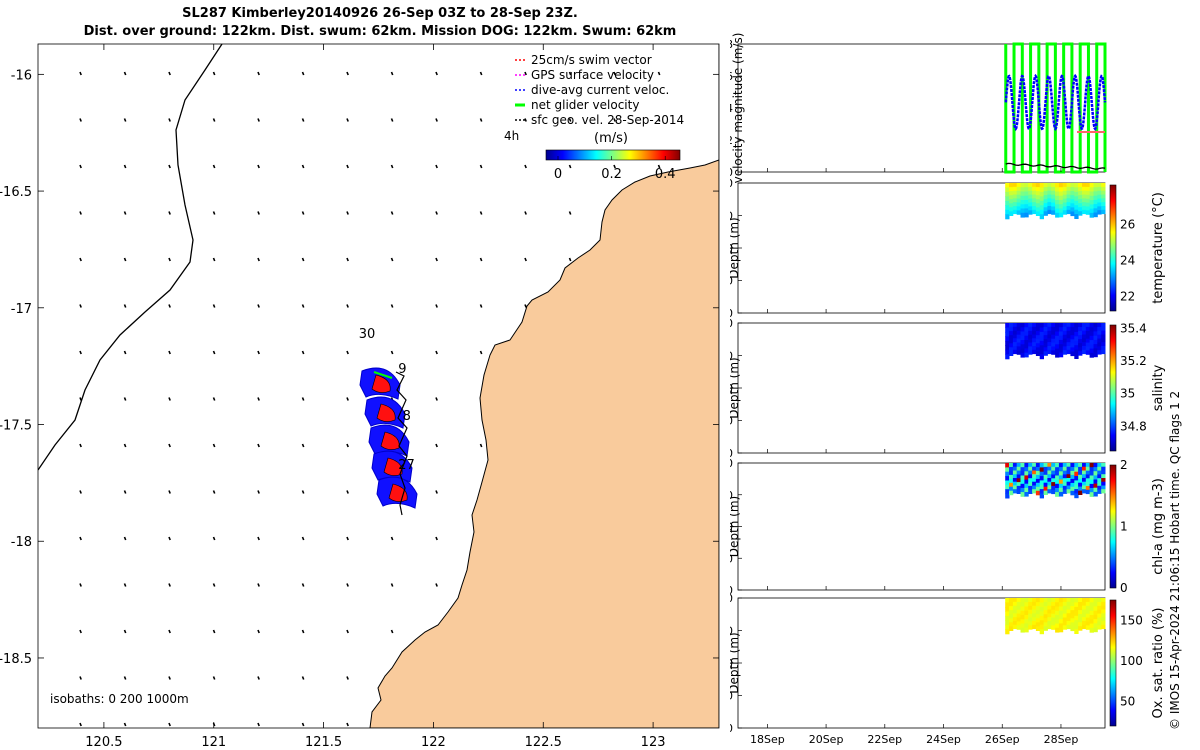 This screenshot has width=1200, height=750. Describe the element at coordinates (393, 466) in the screenshot. I see `swim-vectors` at that location.